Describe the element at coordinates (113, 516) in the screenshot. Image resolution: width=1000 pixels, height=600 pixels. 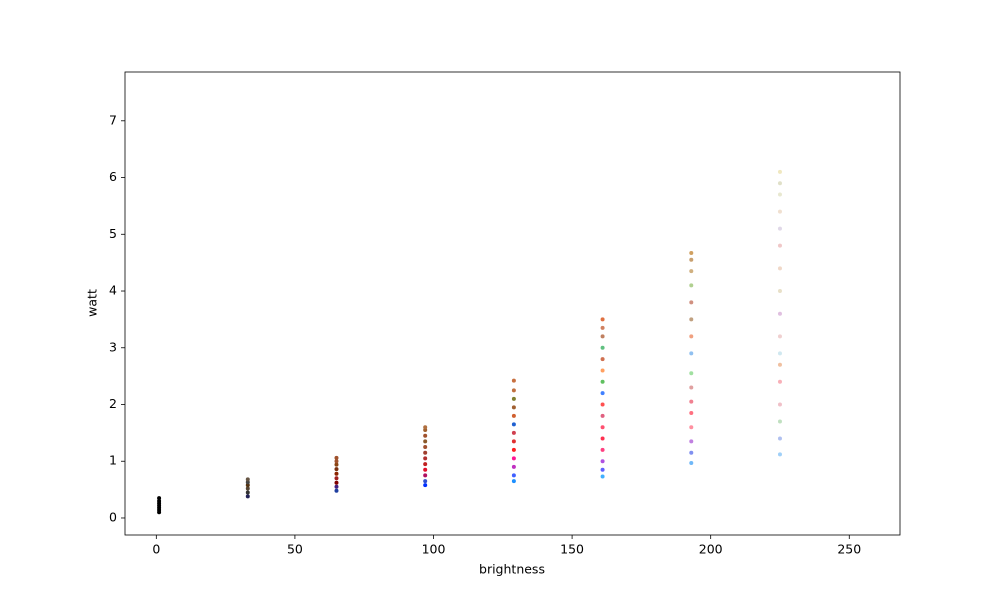
I see `y-tick-label: 0` at that location.